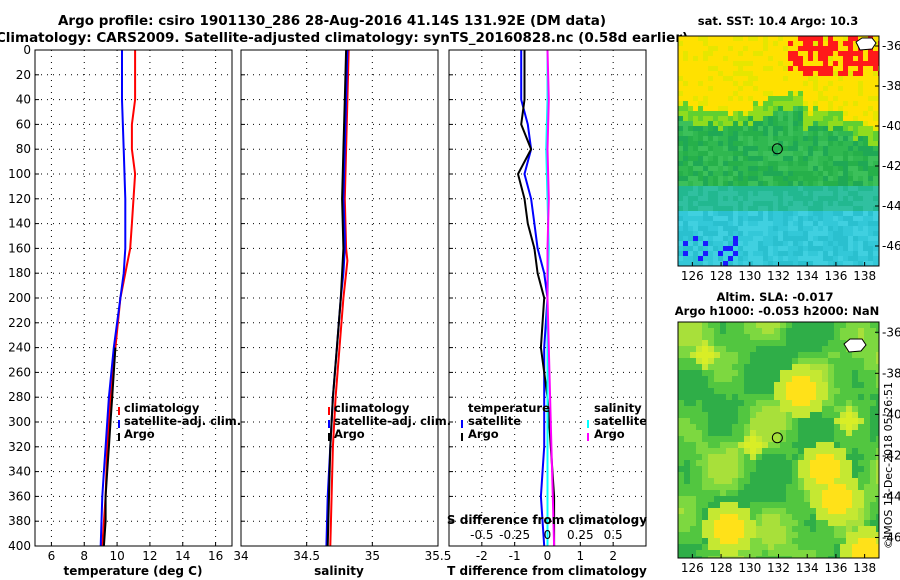 The width and height of the screenshot is (900, 580). What do you see at coordinates (109, 447) in the screenshot?
I see `temperature-series-argo` at bounding box center [109, 447].